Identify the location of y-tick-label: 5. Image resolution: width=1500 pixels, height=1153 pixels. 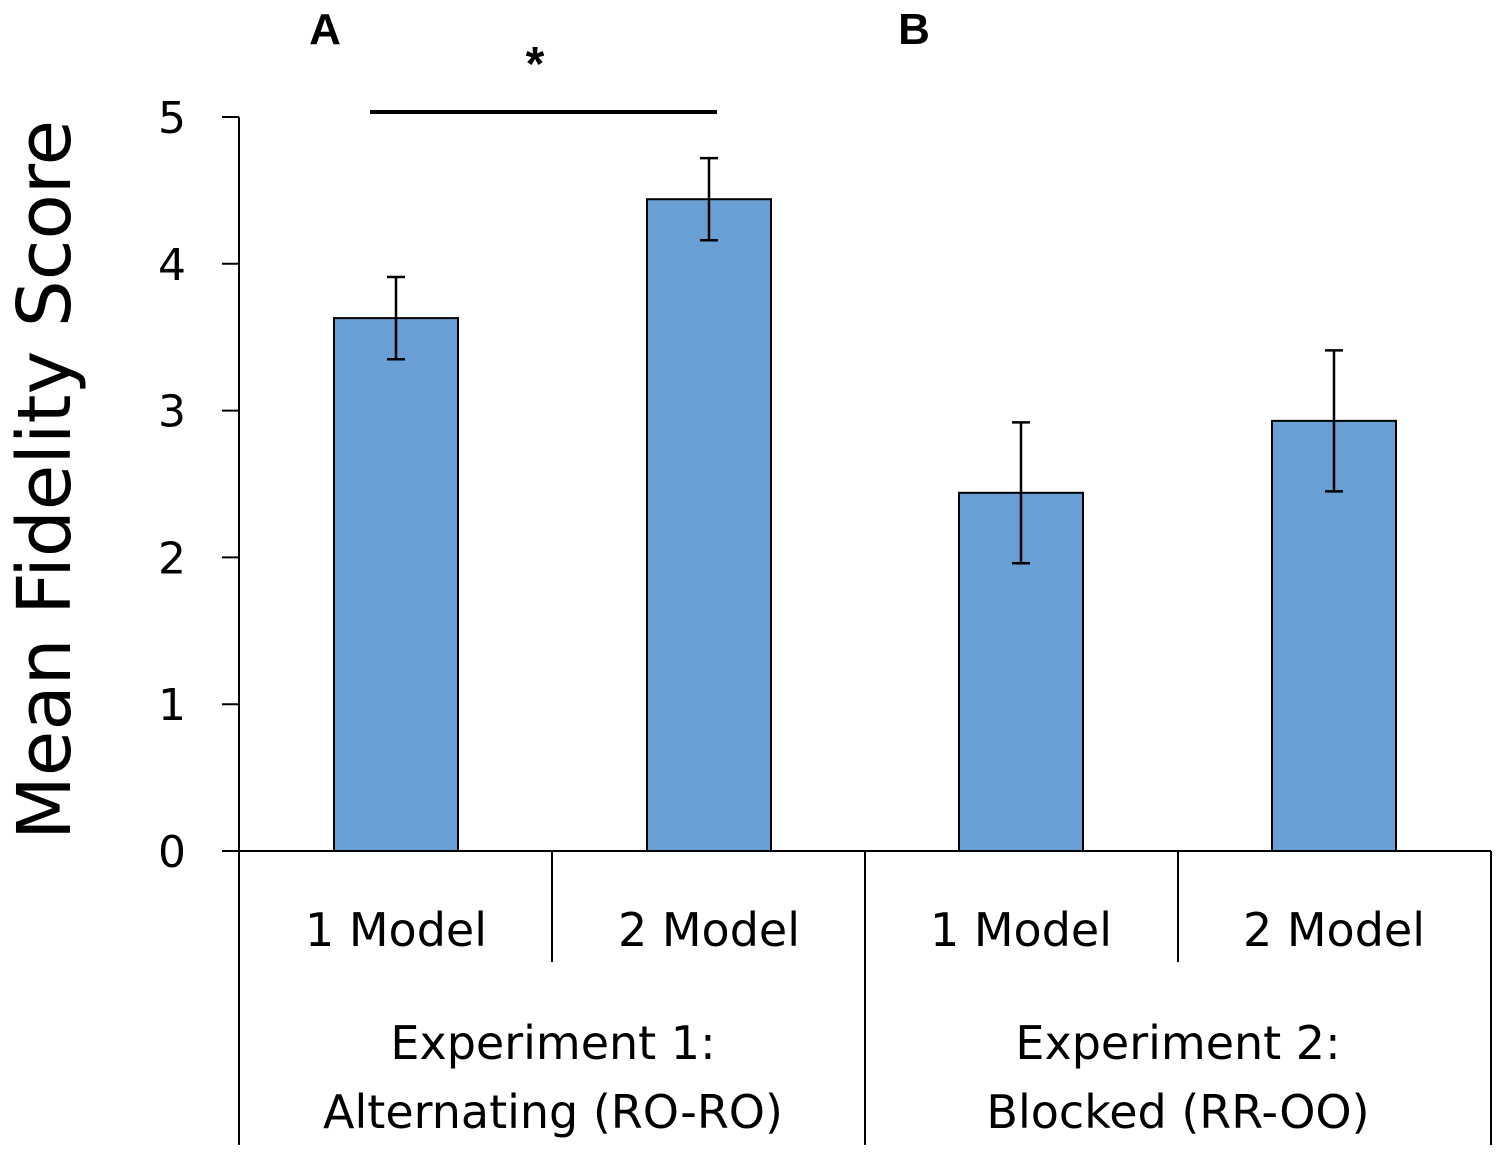
(172, 118).